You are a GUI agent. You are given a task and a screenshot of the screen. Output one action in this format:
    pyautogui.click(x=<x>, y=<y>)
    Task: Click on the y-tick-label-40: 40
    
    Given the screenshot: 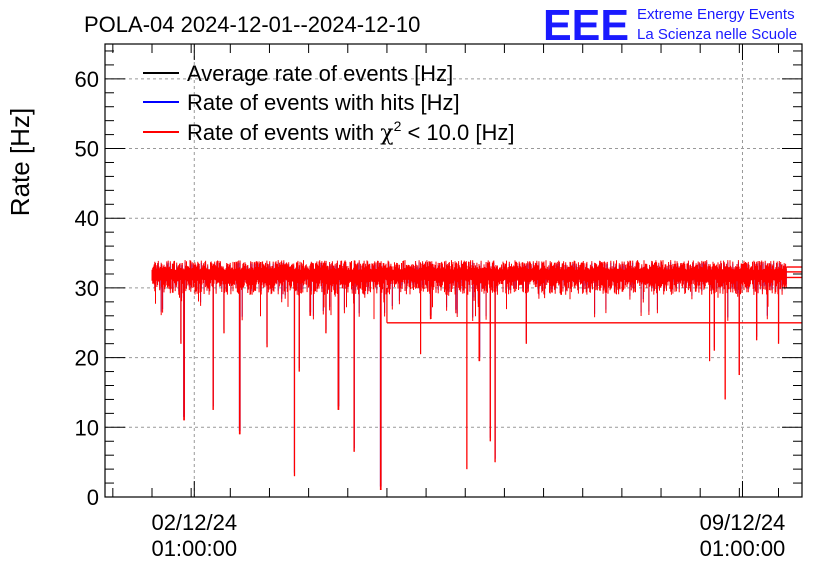 What is the action you would take?
    pyautogui.click(x=87, y=218)
    